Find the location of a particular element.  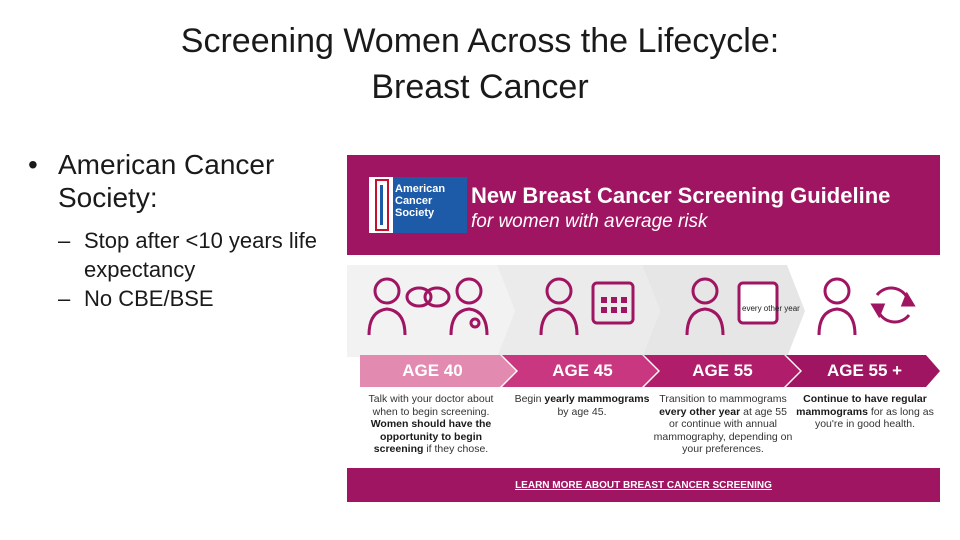

bullet-main-text: American Cancer Society: is located at coordinates (166, 181).